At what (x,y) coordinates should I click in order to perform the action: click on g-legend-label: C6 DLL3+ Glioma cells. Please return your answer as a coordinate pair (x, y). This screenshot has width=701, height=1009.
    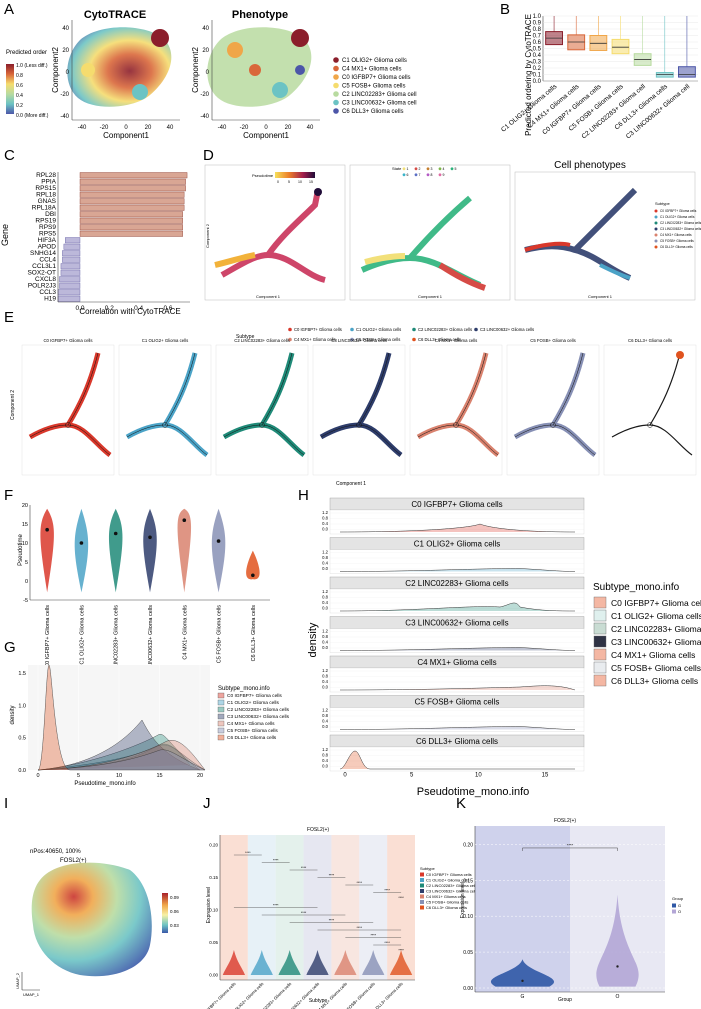
    Looking at the image, I should click on (252, 738).